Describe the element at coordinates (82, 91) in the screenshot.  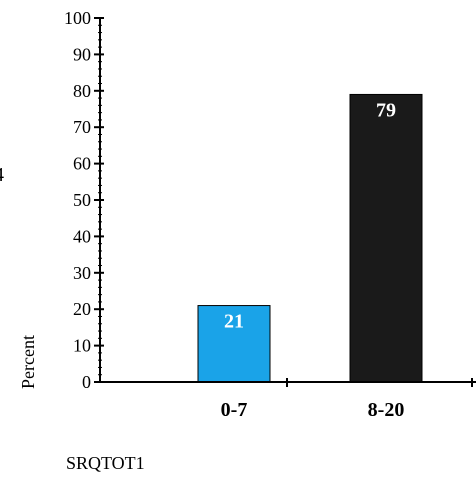
I see `y-tick-label: 80` at that location.